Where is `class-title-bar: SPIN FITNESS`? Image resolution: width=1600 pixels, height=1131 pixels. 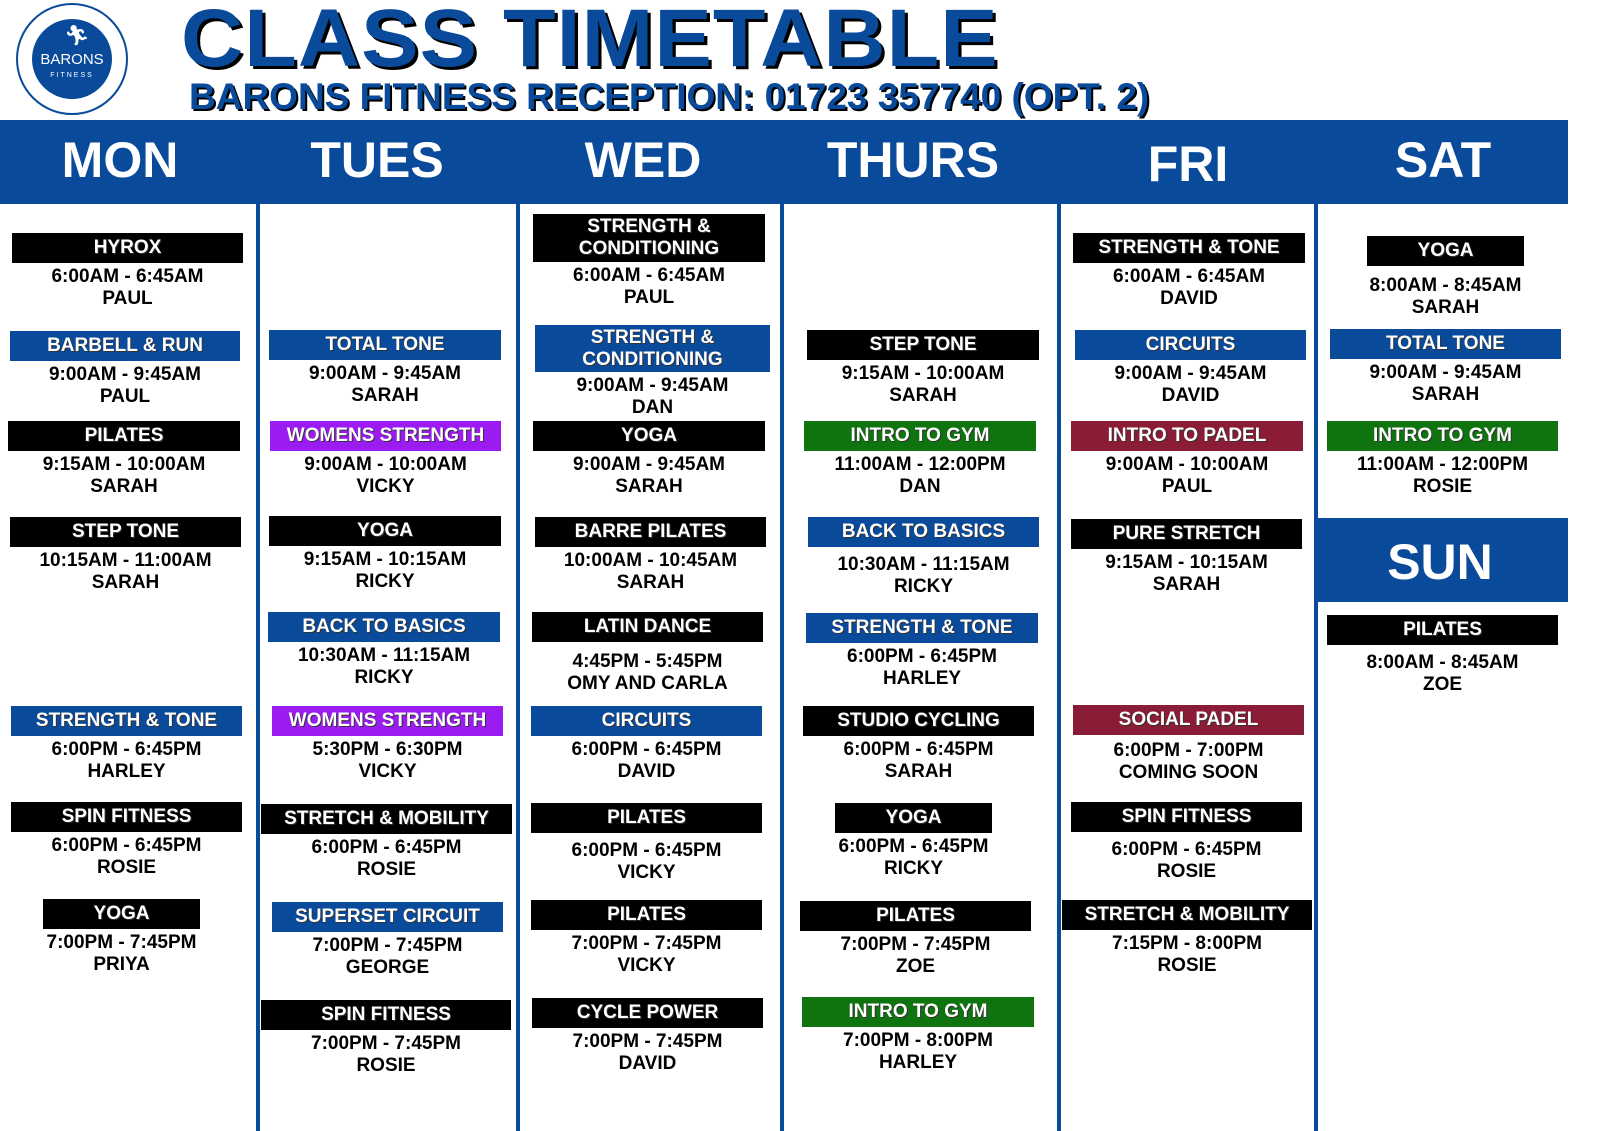 class-title-bar: SPIN FITNESS is located at coordinates (1186, 817).